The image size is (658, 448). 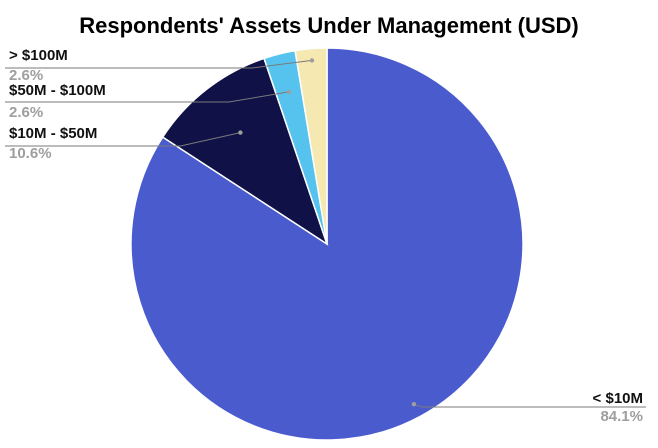 I want to click on slice-category-label: $50M - $100M, so click(x=57, y=90).